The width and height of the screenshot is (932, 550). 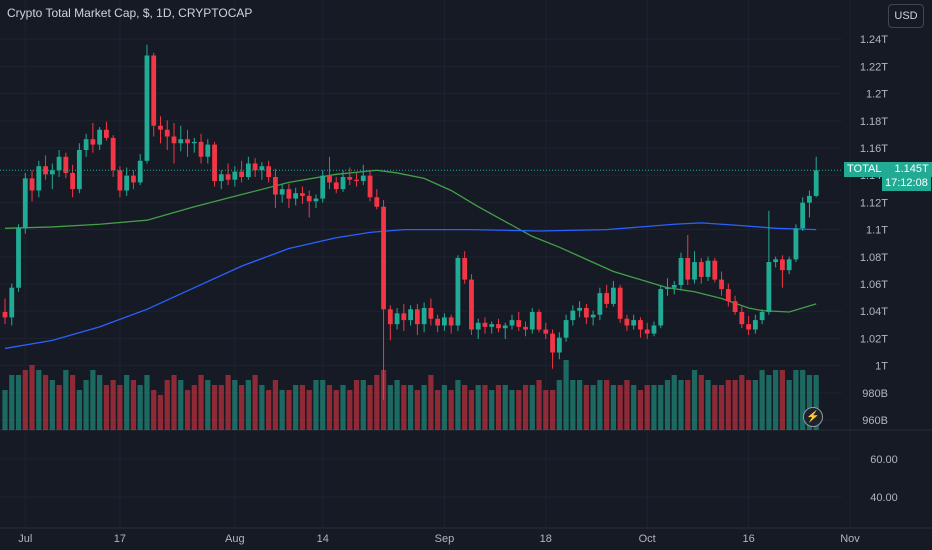 I want to click on flash-icon: ⚡, so click(x=813, y=417).